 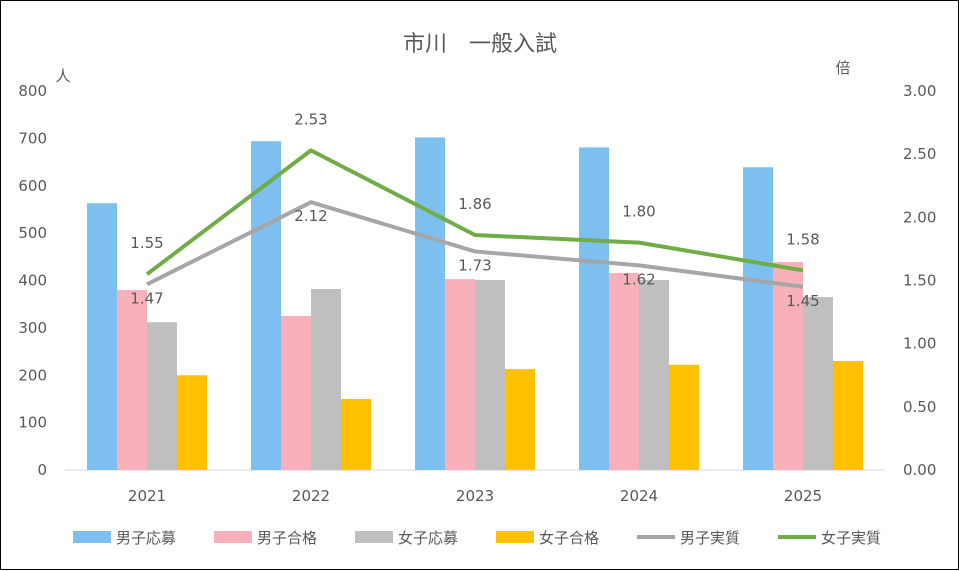 I want to click on data-label-女子実質: 1.80, so click(x=638, y=212).